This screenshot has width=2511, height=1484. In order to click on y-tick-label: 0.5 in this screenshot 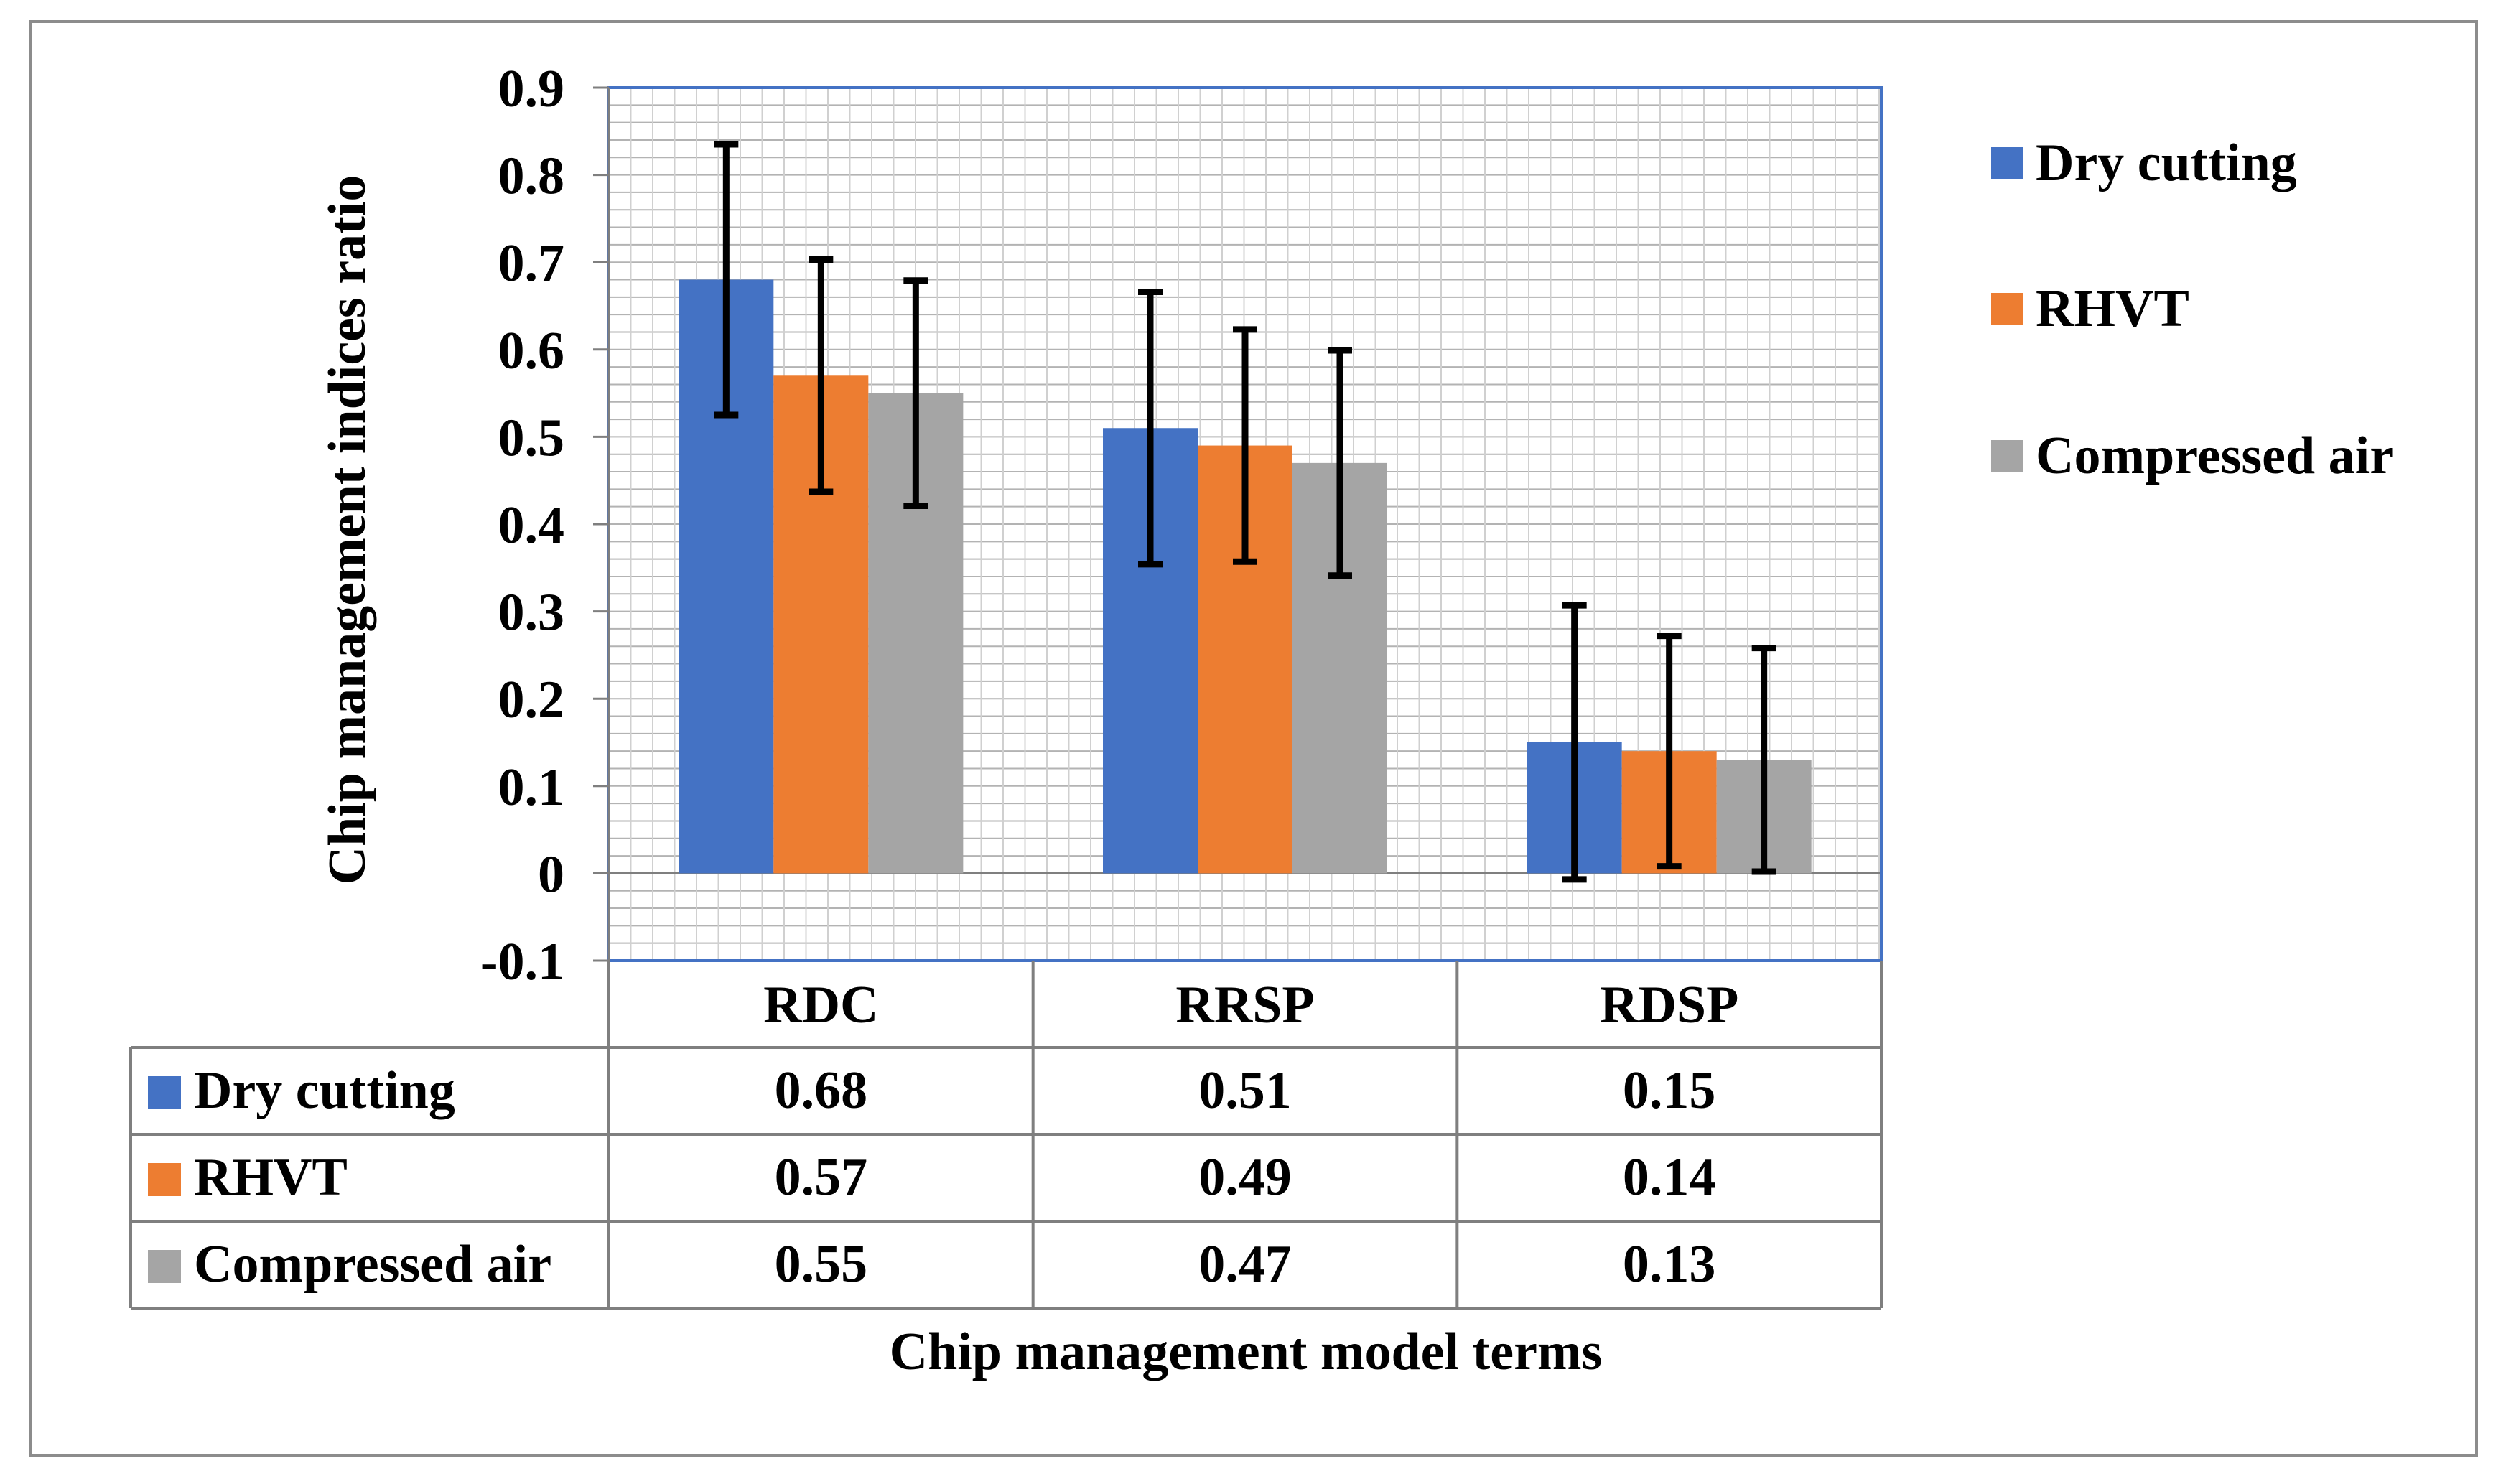, I will do `click(531, 438)`.